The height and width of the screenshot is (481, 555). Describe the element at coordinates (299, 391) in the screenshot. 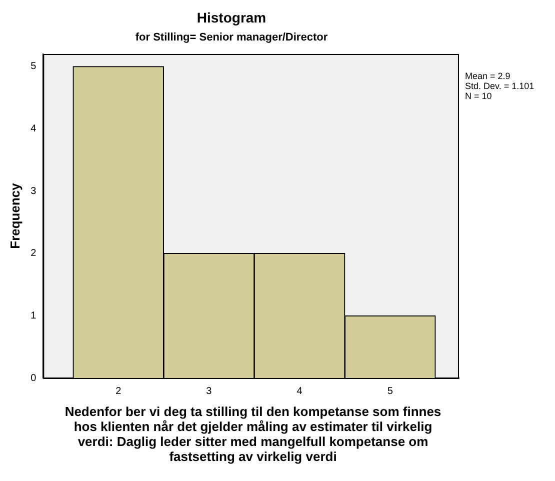

I see `x-tick-label: 4` at that location.